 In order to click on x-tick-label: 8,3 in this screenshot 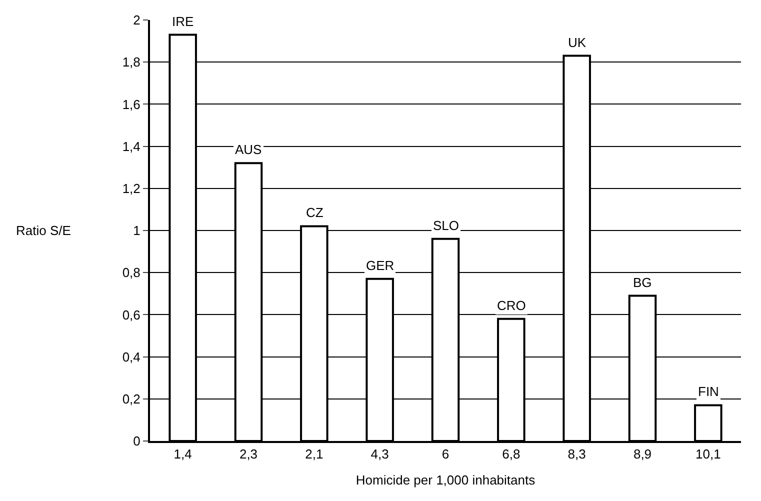, I will do `click(577, 454)`.